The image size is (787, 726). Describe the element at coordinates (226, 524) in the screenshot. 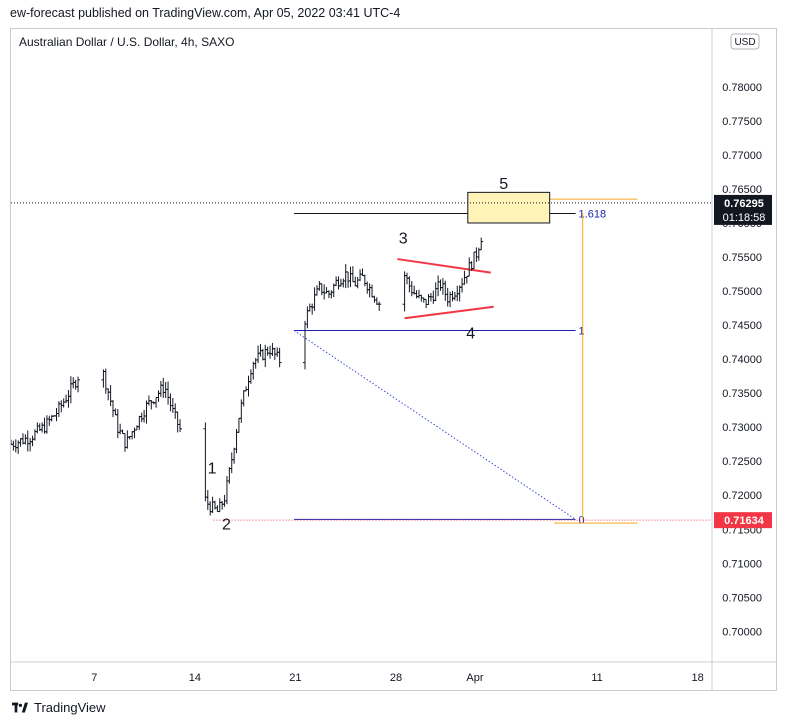

I see `wave-label: 2` at that location.